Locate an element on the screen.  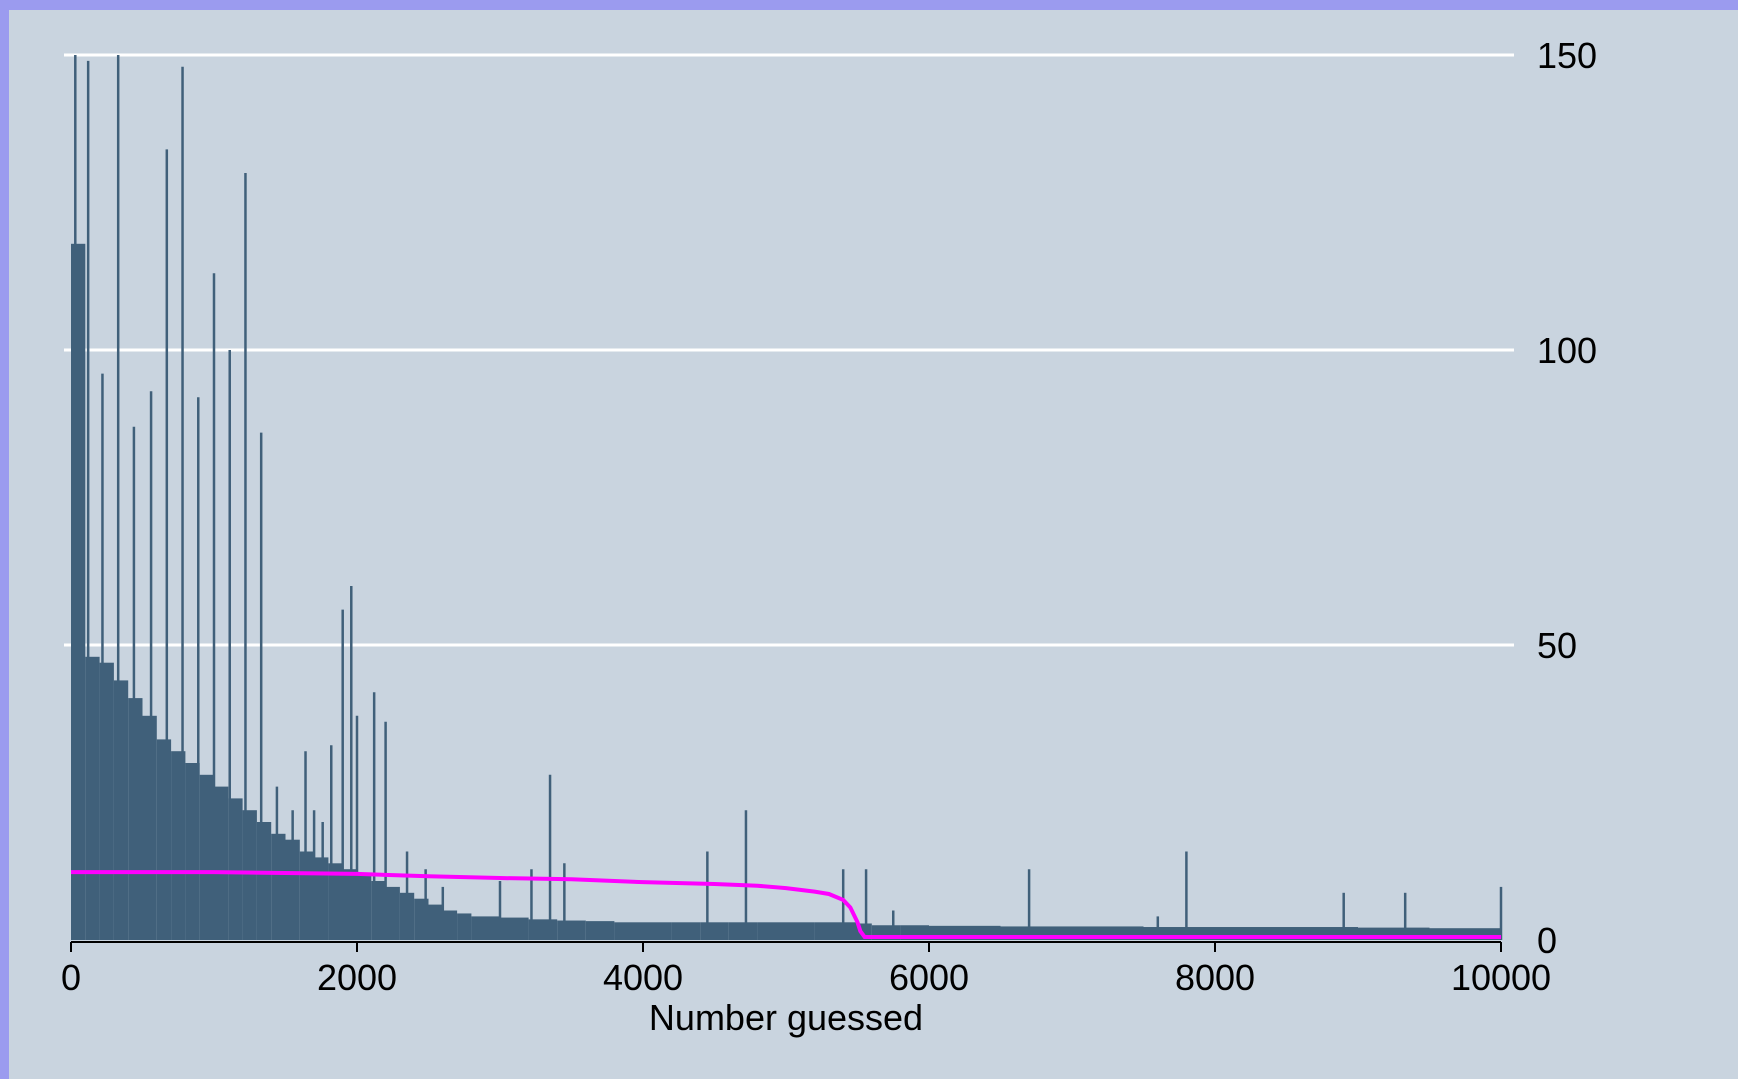
x-tick-label: 0 is located at coordinates (71, 977).